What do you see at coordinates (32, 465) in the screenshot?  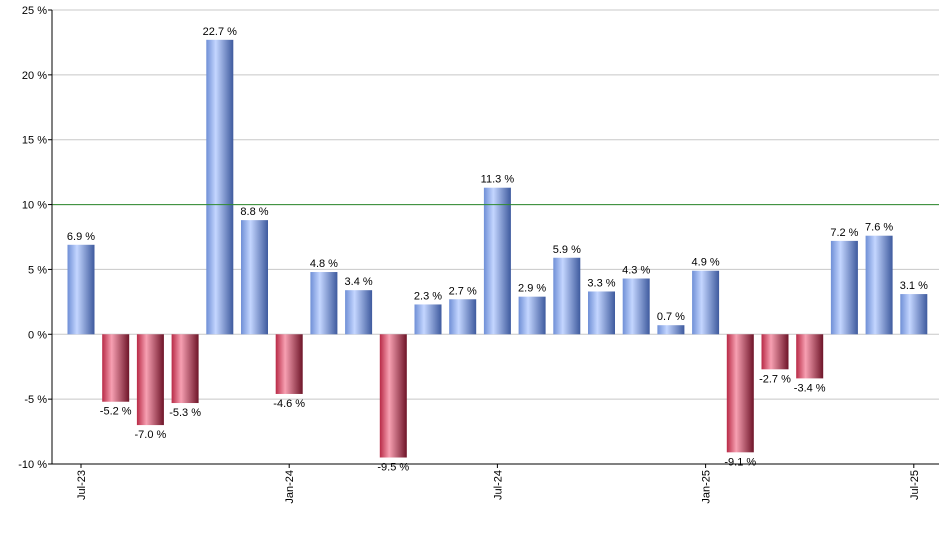 I see `y-tick-label: -10 %` at bounding box center [32, 465].